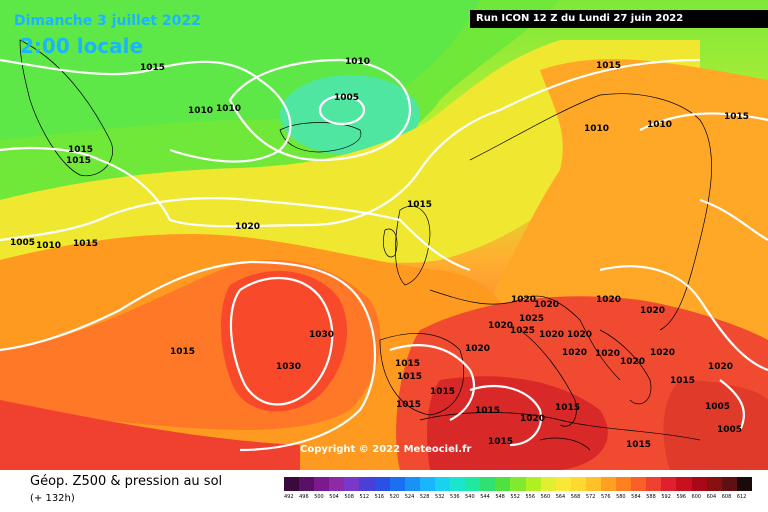 The height and width of the screenshot is (512, 768). Describe the element at coordinates (470, 497) in the screenshot. I see `scale-label: 540` at that location.